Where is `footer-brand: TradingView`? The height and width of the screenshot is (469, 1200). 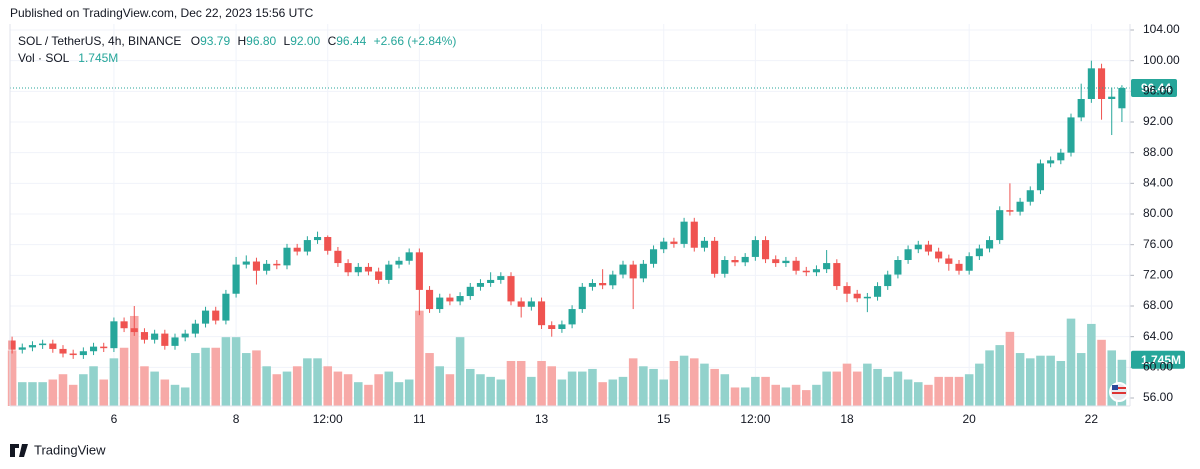
footer-brand: TradingView is located at coordinates (70, 449).